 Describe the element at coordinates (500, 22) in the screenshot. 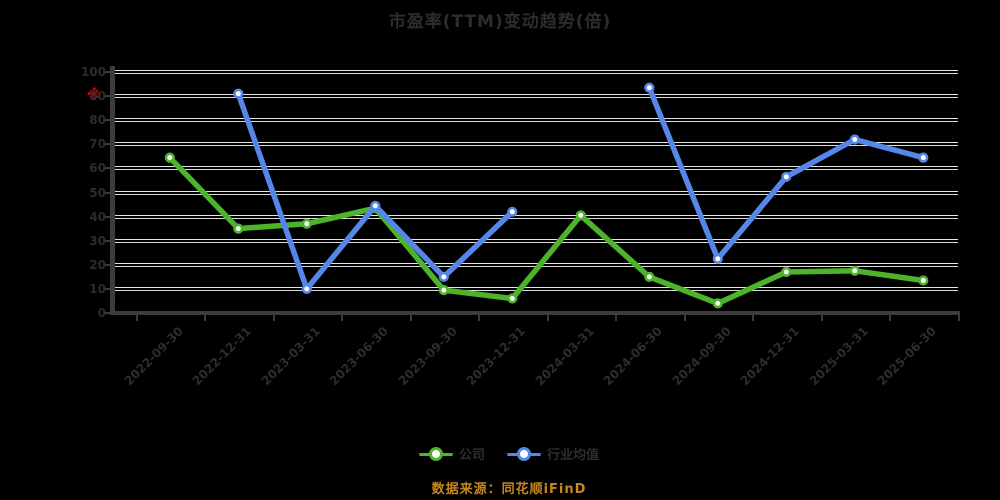

I see `chart-title: 市盈率(TTM)变动趋势(倍)` at that location.